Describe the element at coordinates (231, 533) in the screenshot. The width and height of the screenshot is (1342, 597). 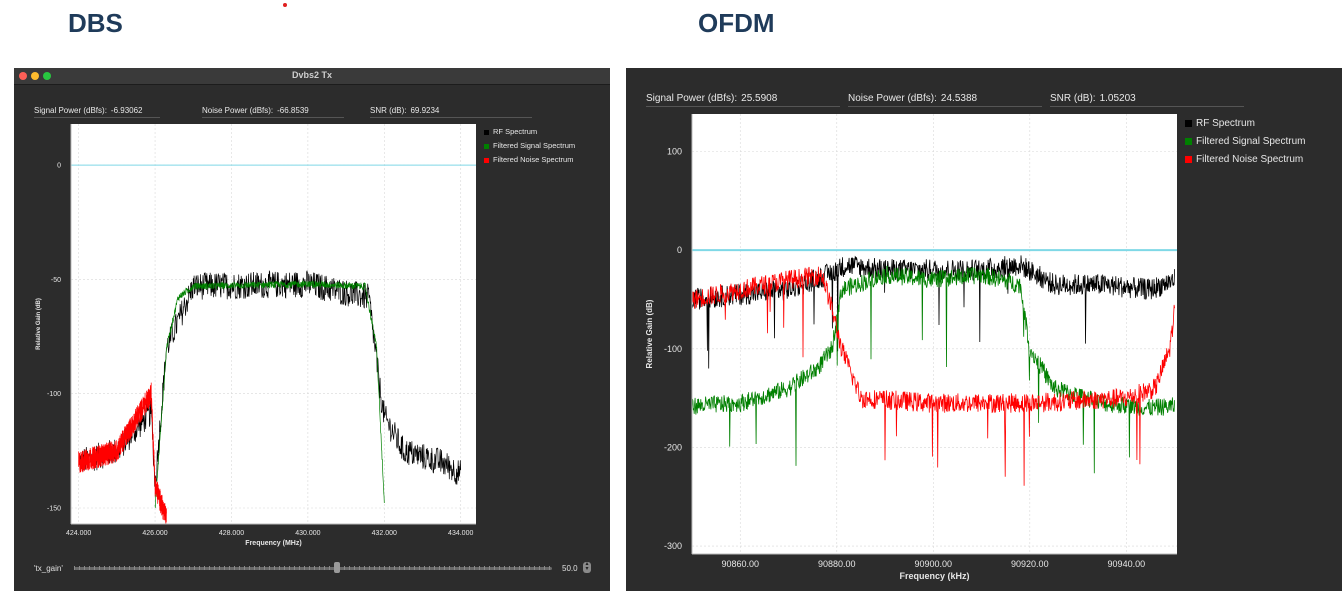
I see `x-tick-label: 428.000` at that location.